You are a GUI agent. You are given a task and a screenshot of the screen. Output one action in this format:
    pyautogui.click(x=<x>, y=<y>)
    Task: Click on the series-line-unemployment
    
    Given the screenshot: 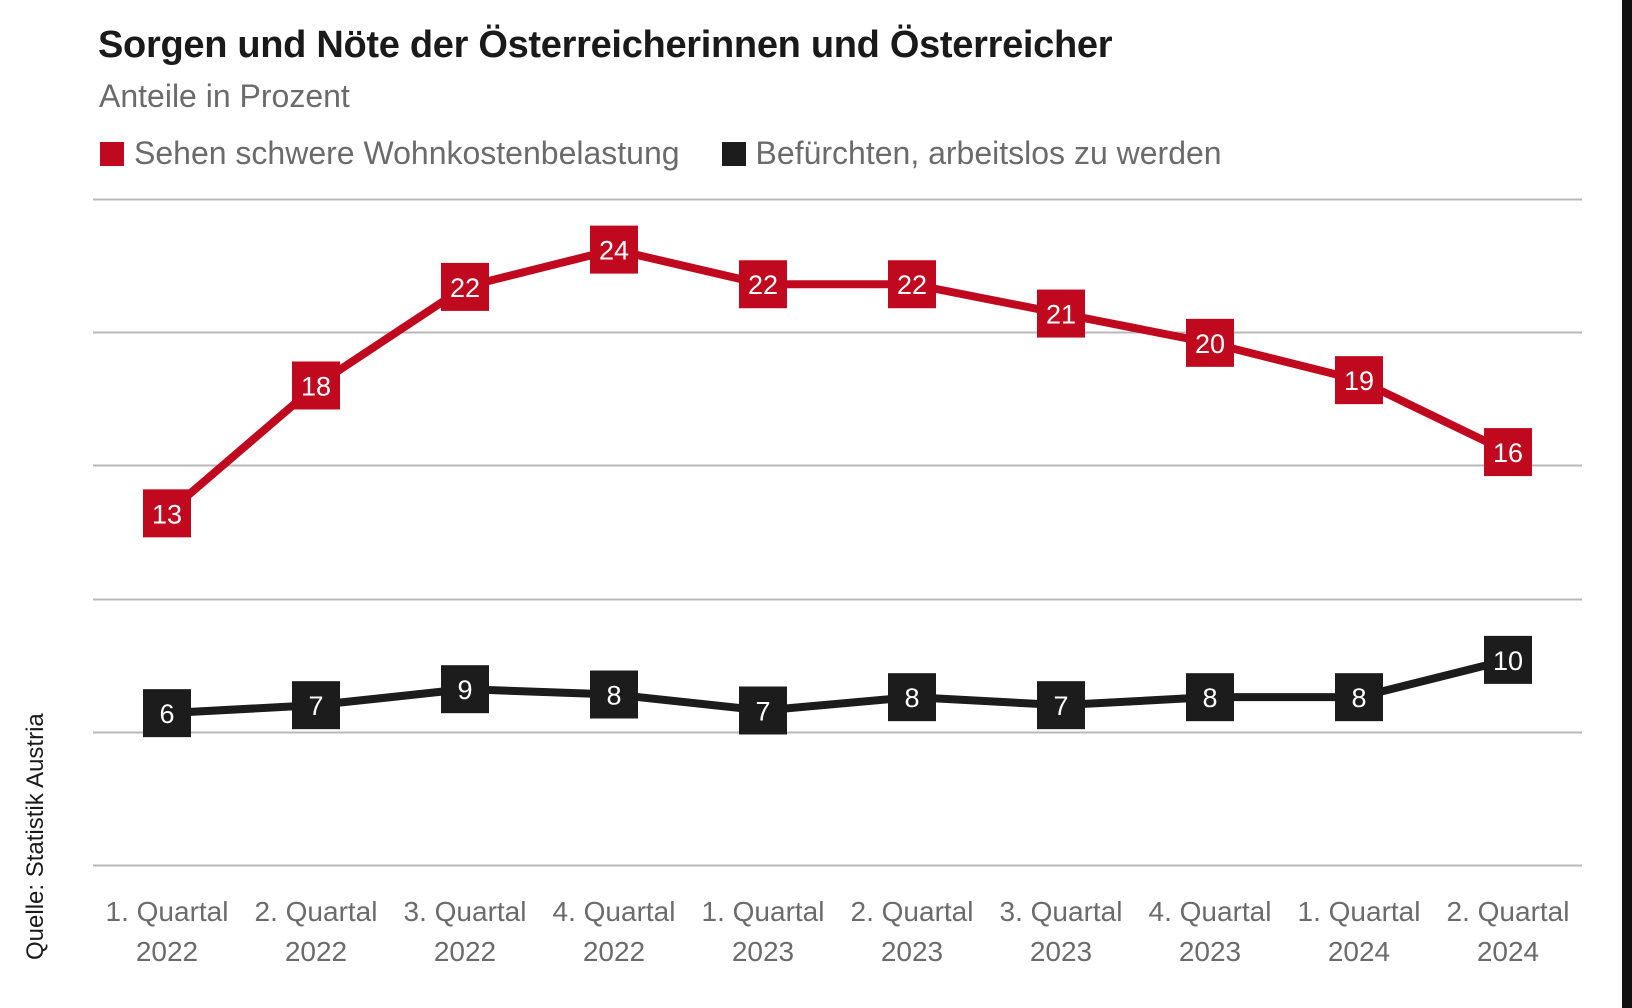 What is the action you would take?
    pyautogui.click(x=837, y=686)
    